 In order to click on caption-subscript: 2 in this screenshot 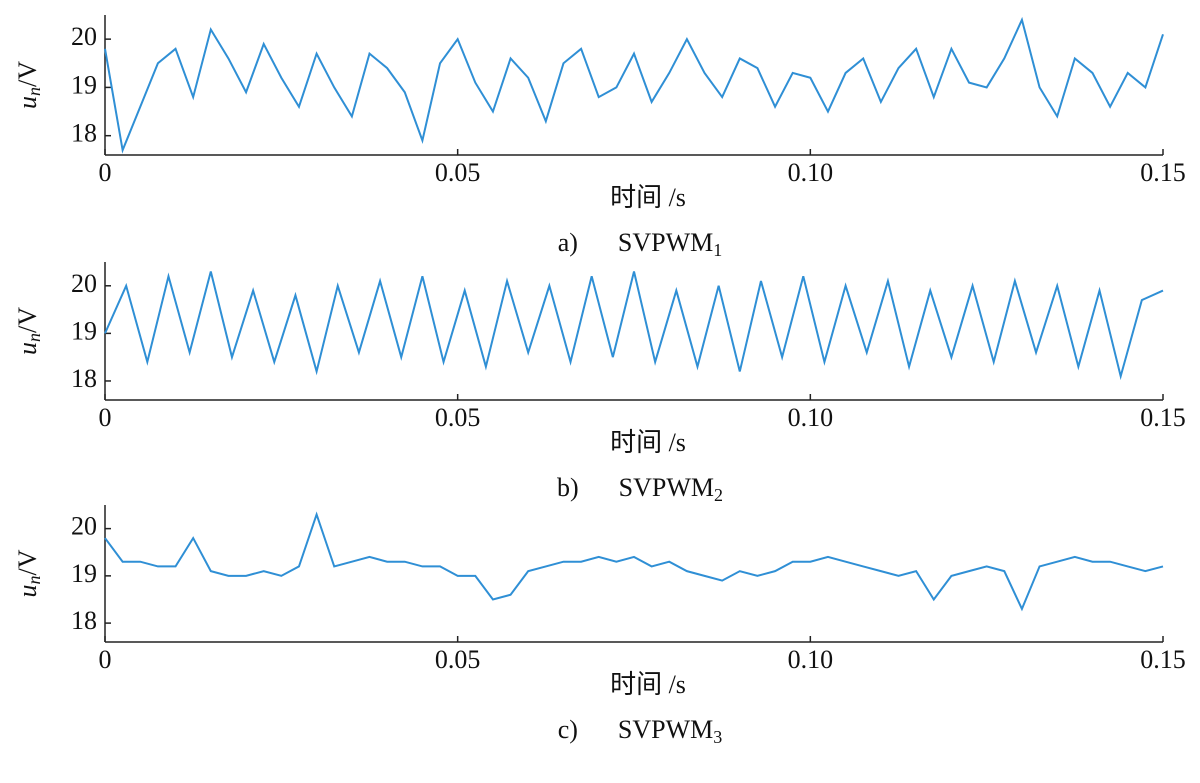, I will do `click(718, 495)`.